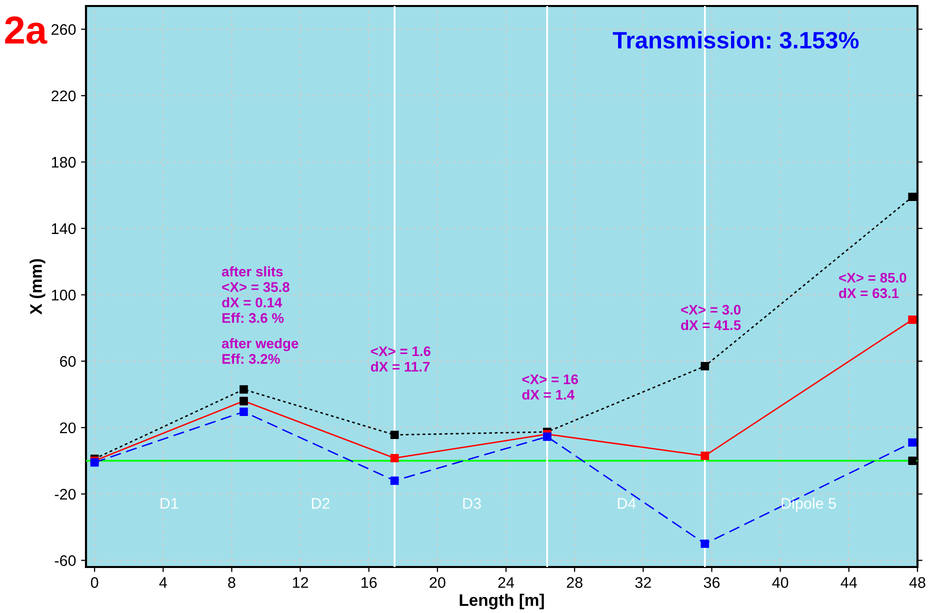  Describe the element at coordinates (369, 582) in the screenshot. I see `x-tick-label: 16` at that location.